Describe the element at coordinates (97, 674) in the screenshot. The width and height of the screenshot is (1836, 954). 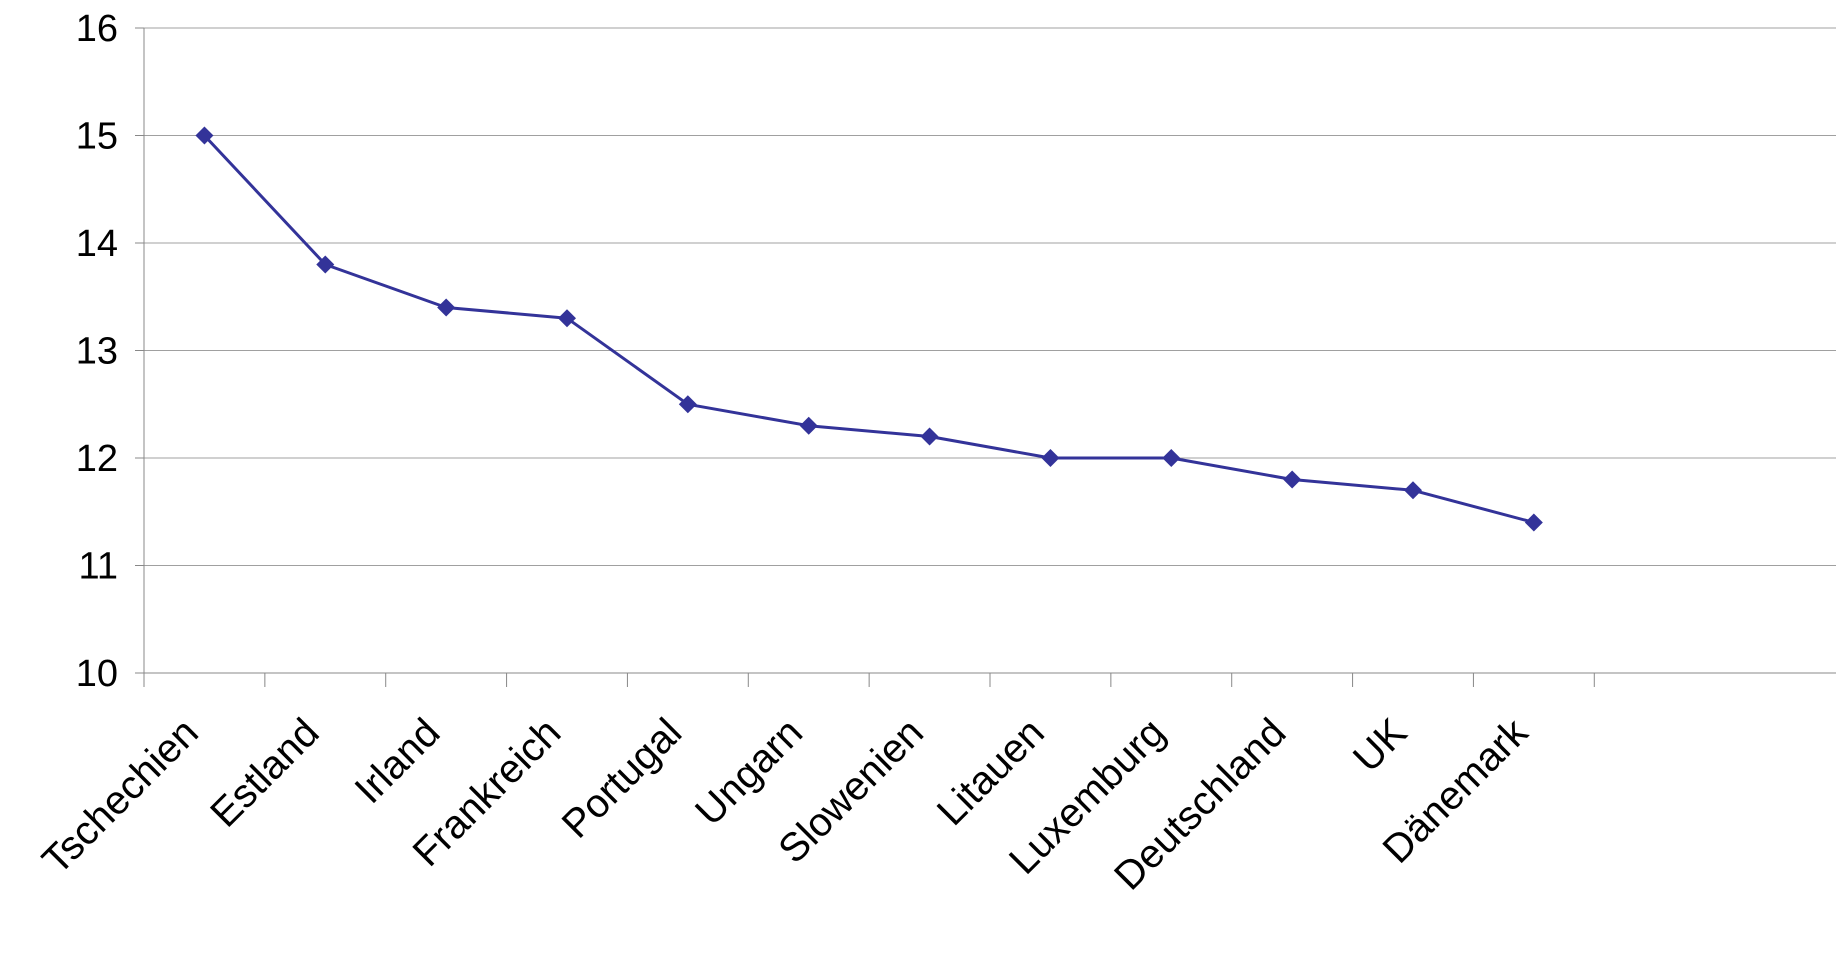
I see `y-tick-label: 10` at that location.